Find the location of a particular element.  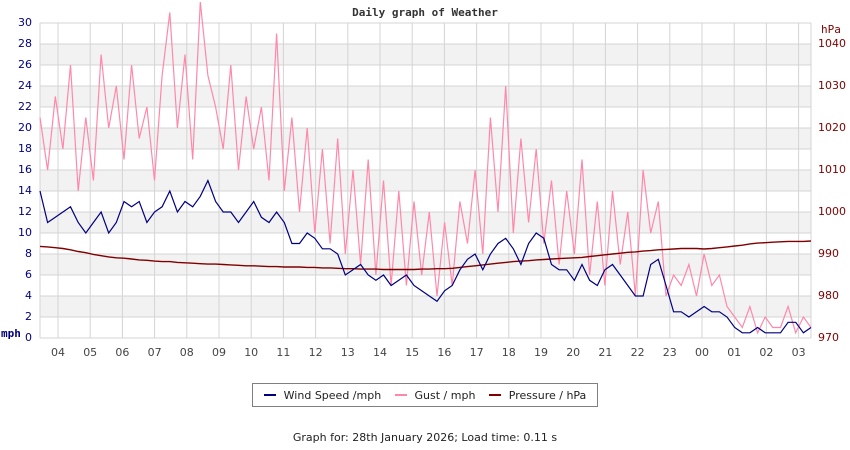

legend-label: Wind Speed /mph is located at coordinates (332, 395).